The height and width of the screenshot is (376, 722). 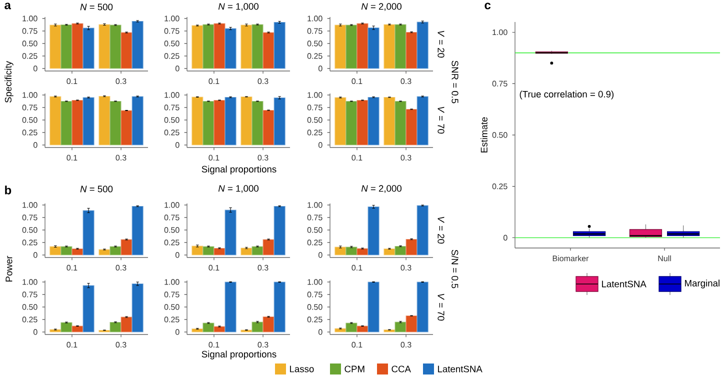 I want to click on legend-label: LatentSNA, so click(x=624, y=284).